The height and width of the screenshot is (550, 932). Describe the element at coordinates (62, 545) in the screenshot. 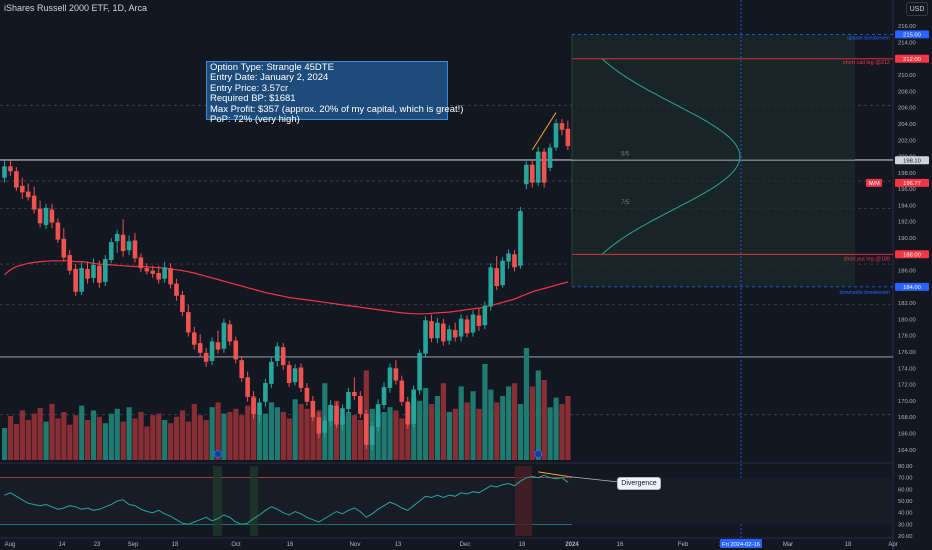

I see `time-tick-label: 14` at that location.